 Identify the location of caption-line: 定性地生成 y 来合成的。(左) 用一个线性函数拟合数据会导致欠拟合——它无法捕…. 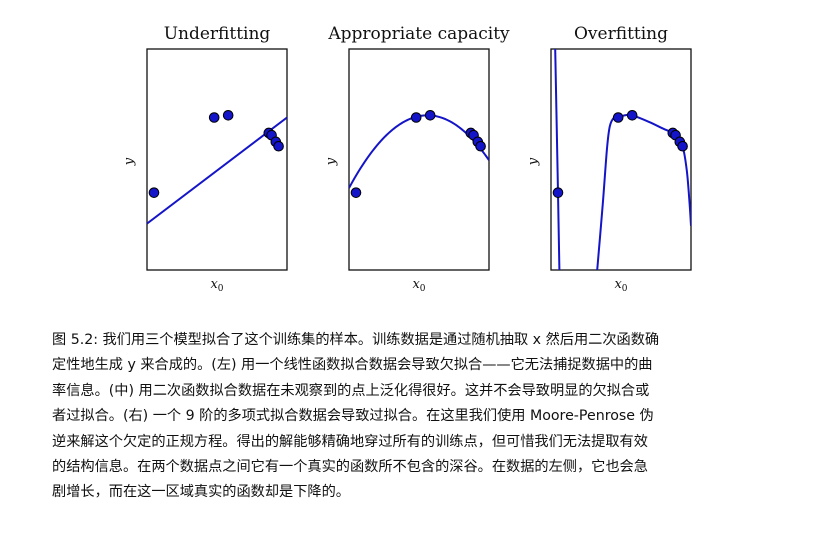
(352, 365).